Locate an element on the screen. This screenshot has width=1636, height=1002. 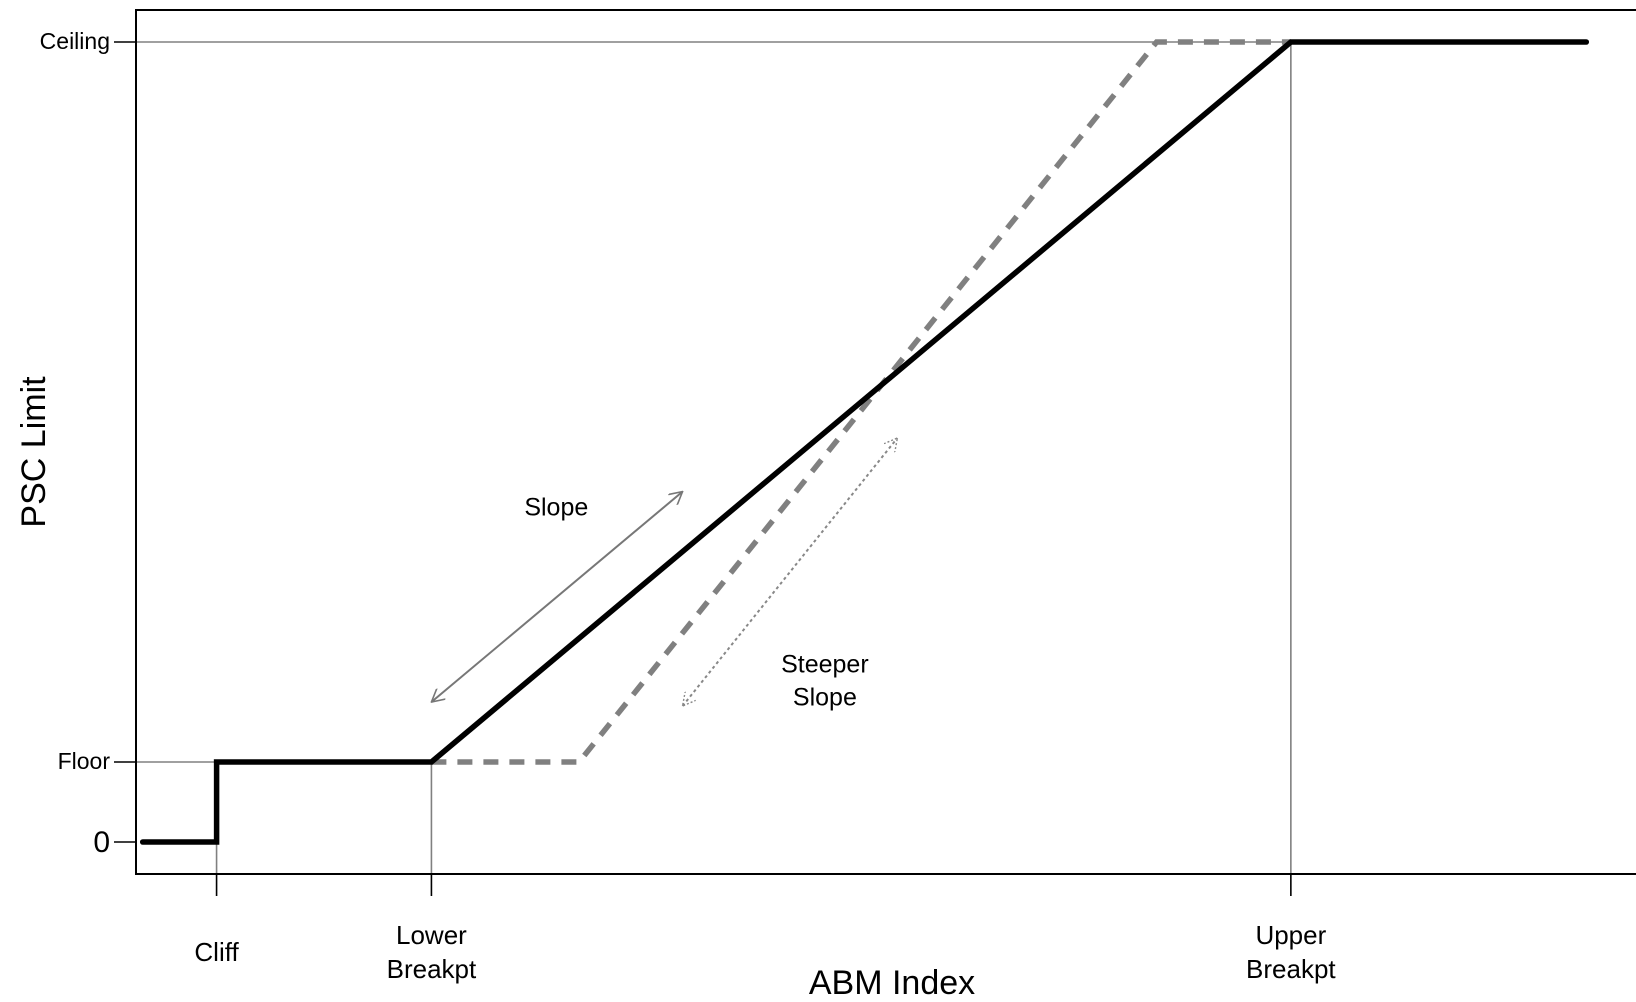
x-axis-title: ABM Index is located at coordinates (892, 983).